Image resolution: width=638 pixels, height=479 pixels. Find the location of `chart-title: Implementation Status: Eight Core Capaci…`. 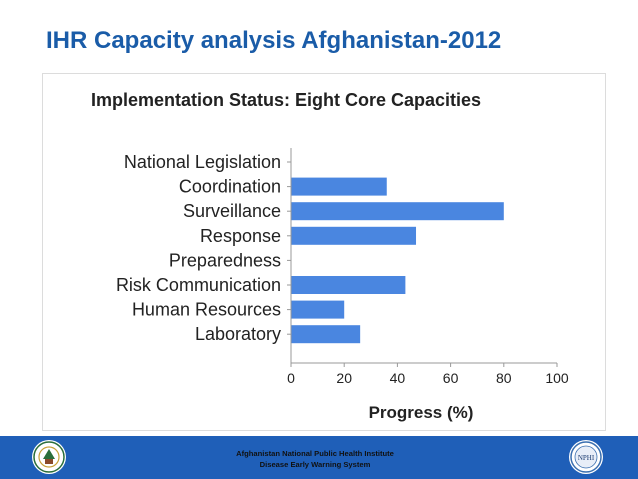

chart-title: Implementation Status: Eight Core Capaci… is located at coordinates (286, 100).